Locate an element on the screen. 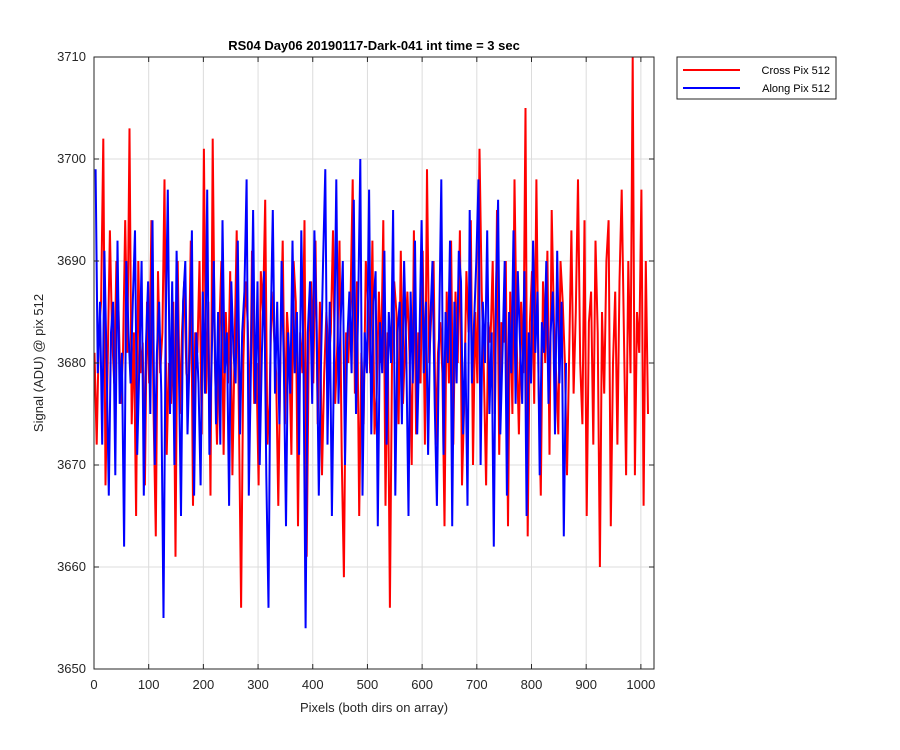 Image resolution: width=900 pixels, height=750 pixels. legend: Cross Pix 512 Along Pix 512 is located at coordinates (756, 78).